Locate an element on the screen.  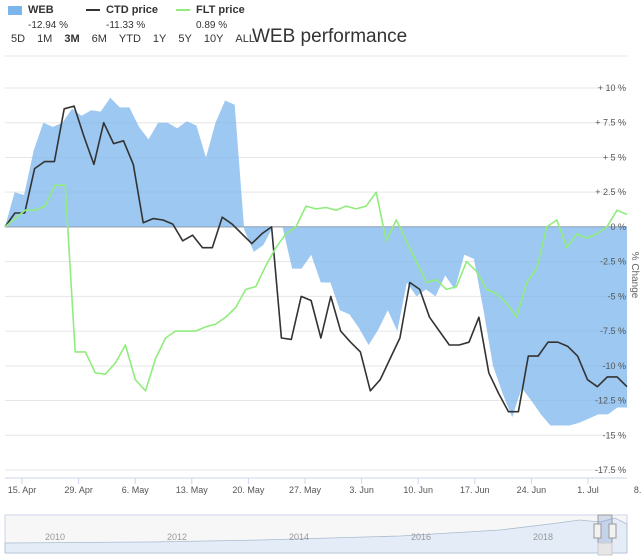
navigator-year-label: 2018 is located at coordinates (543, 537).